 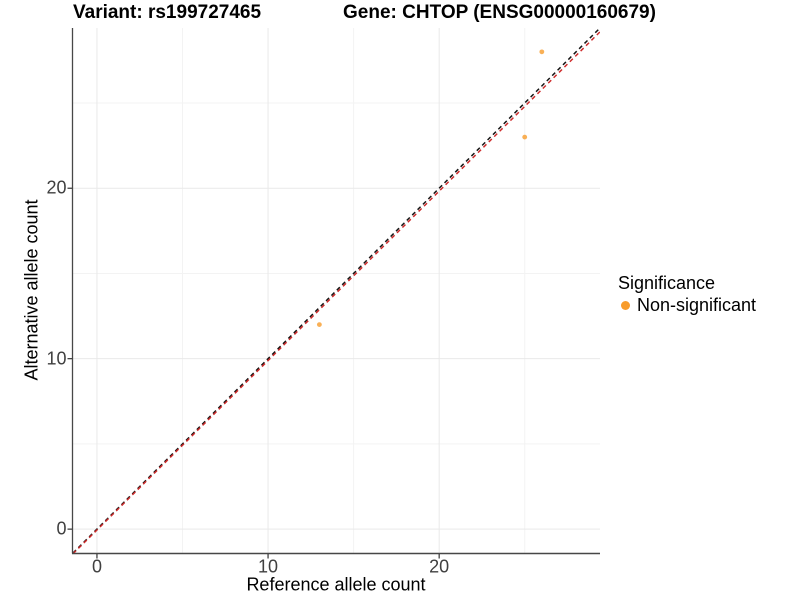 What do you see at coordinates (56, 358) in the screenshot?
I see `y-tick-label: 10` at bounding box center [56, 358].